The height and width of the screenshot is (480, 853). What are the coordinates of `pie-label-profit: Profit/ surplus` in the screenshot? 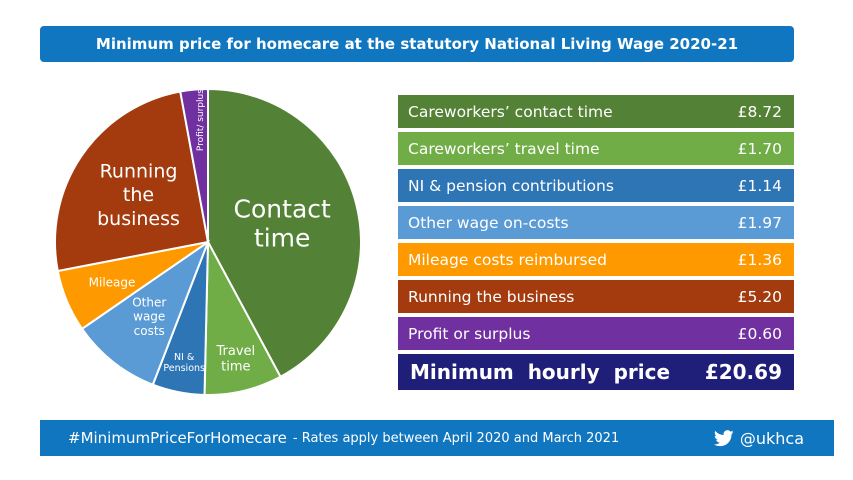 It's located at (201, 120).